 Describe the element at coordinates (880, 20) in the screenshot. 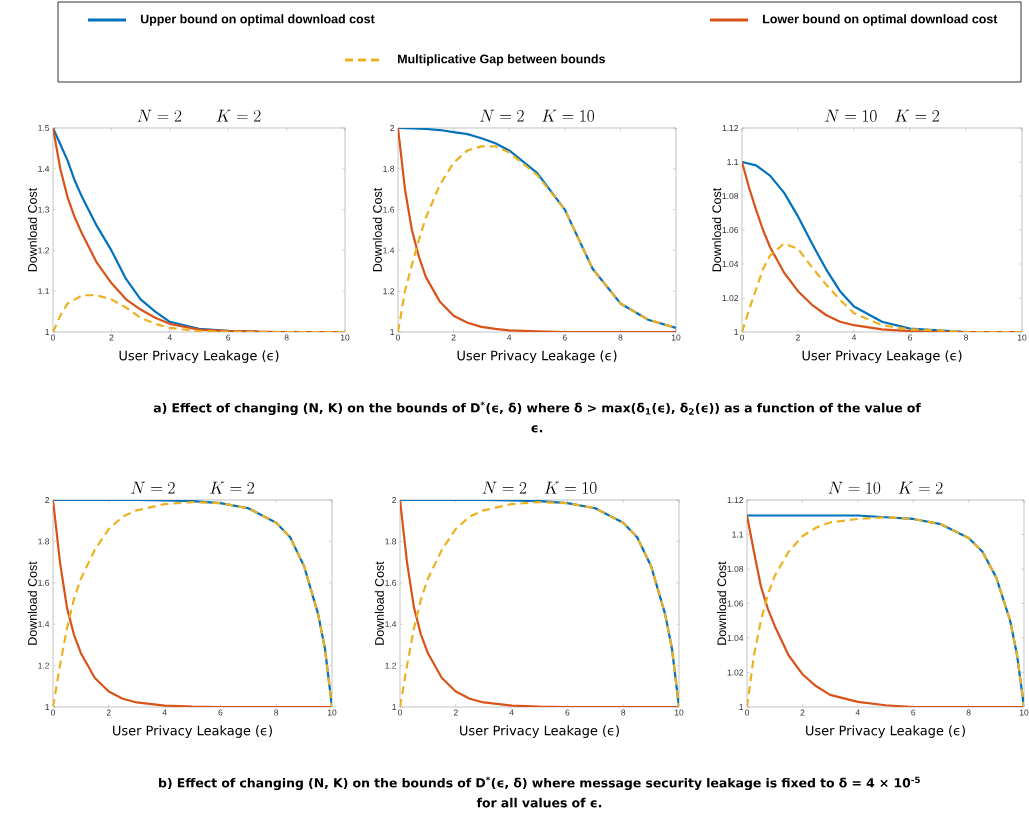

I see `legend-label: Lower bound on optimal download cost` at that location.